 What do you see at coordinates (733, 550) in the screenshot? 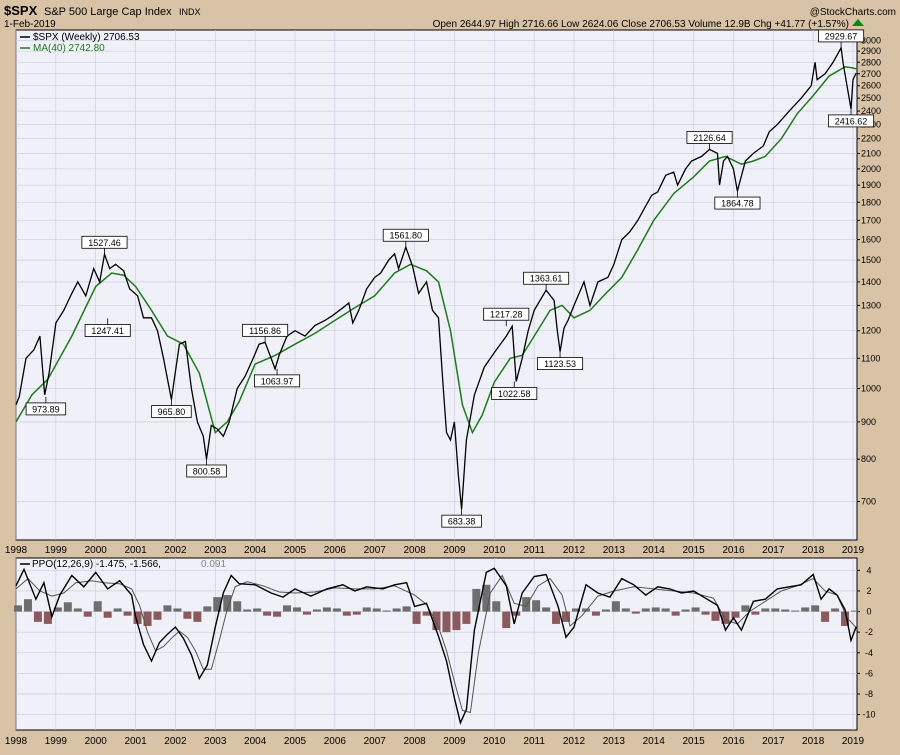
I see `price-x-tick-label: 2016` at bounding box center [733, 550].